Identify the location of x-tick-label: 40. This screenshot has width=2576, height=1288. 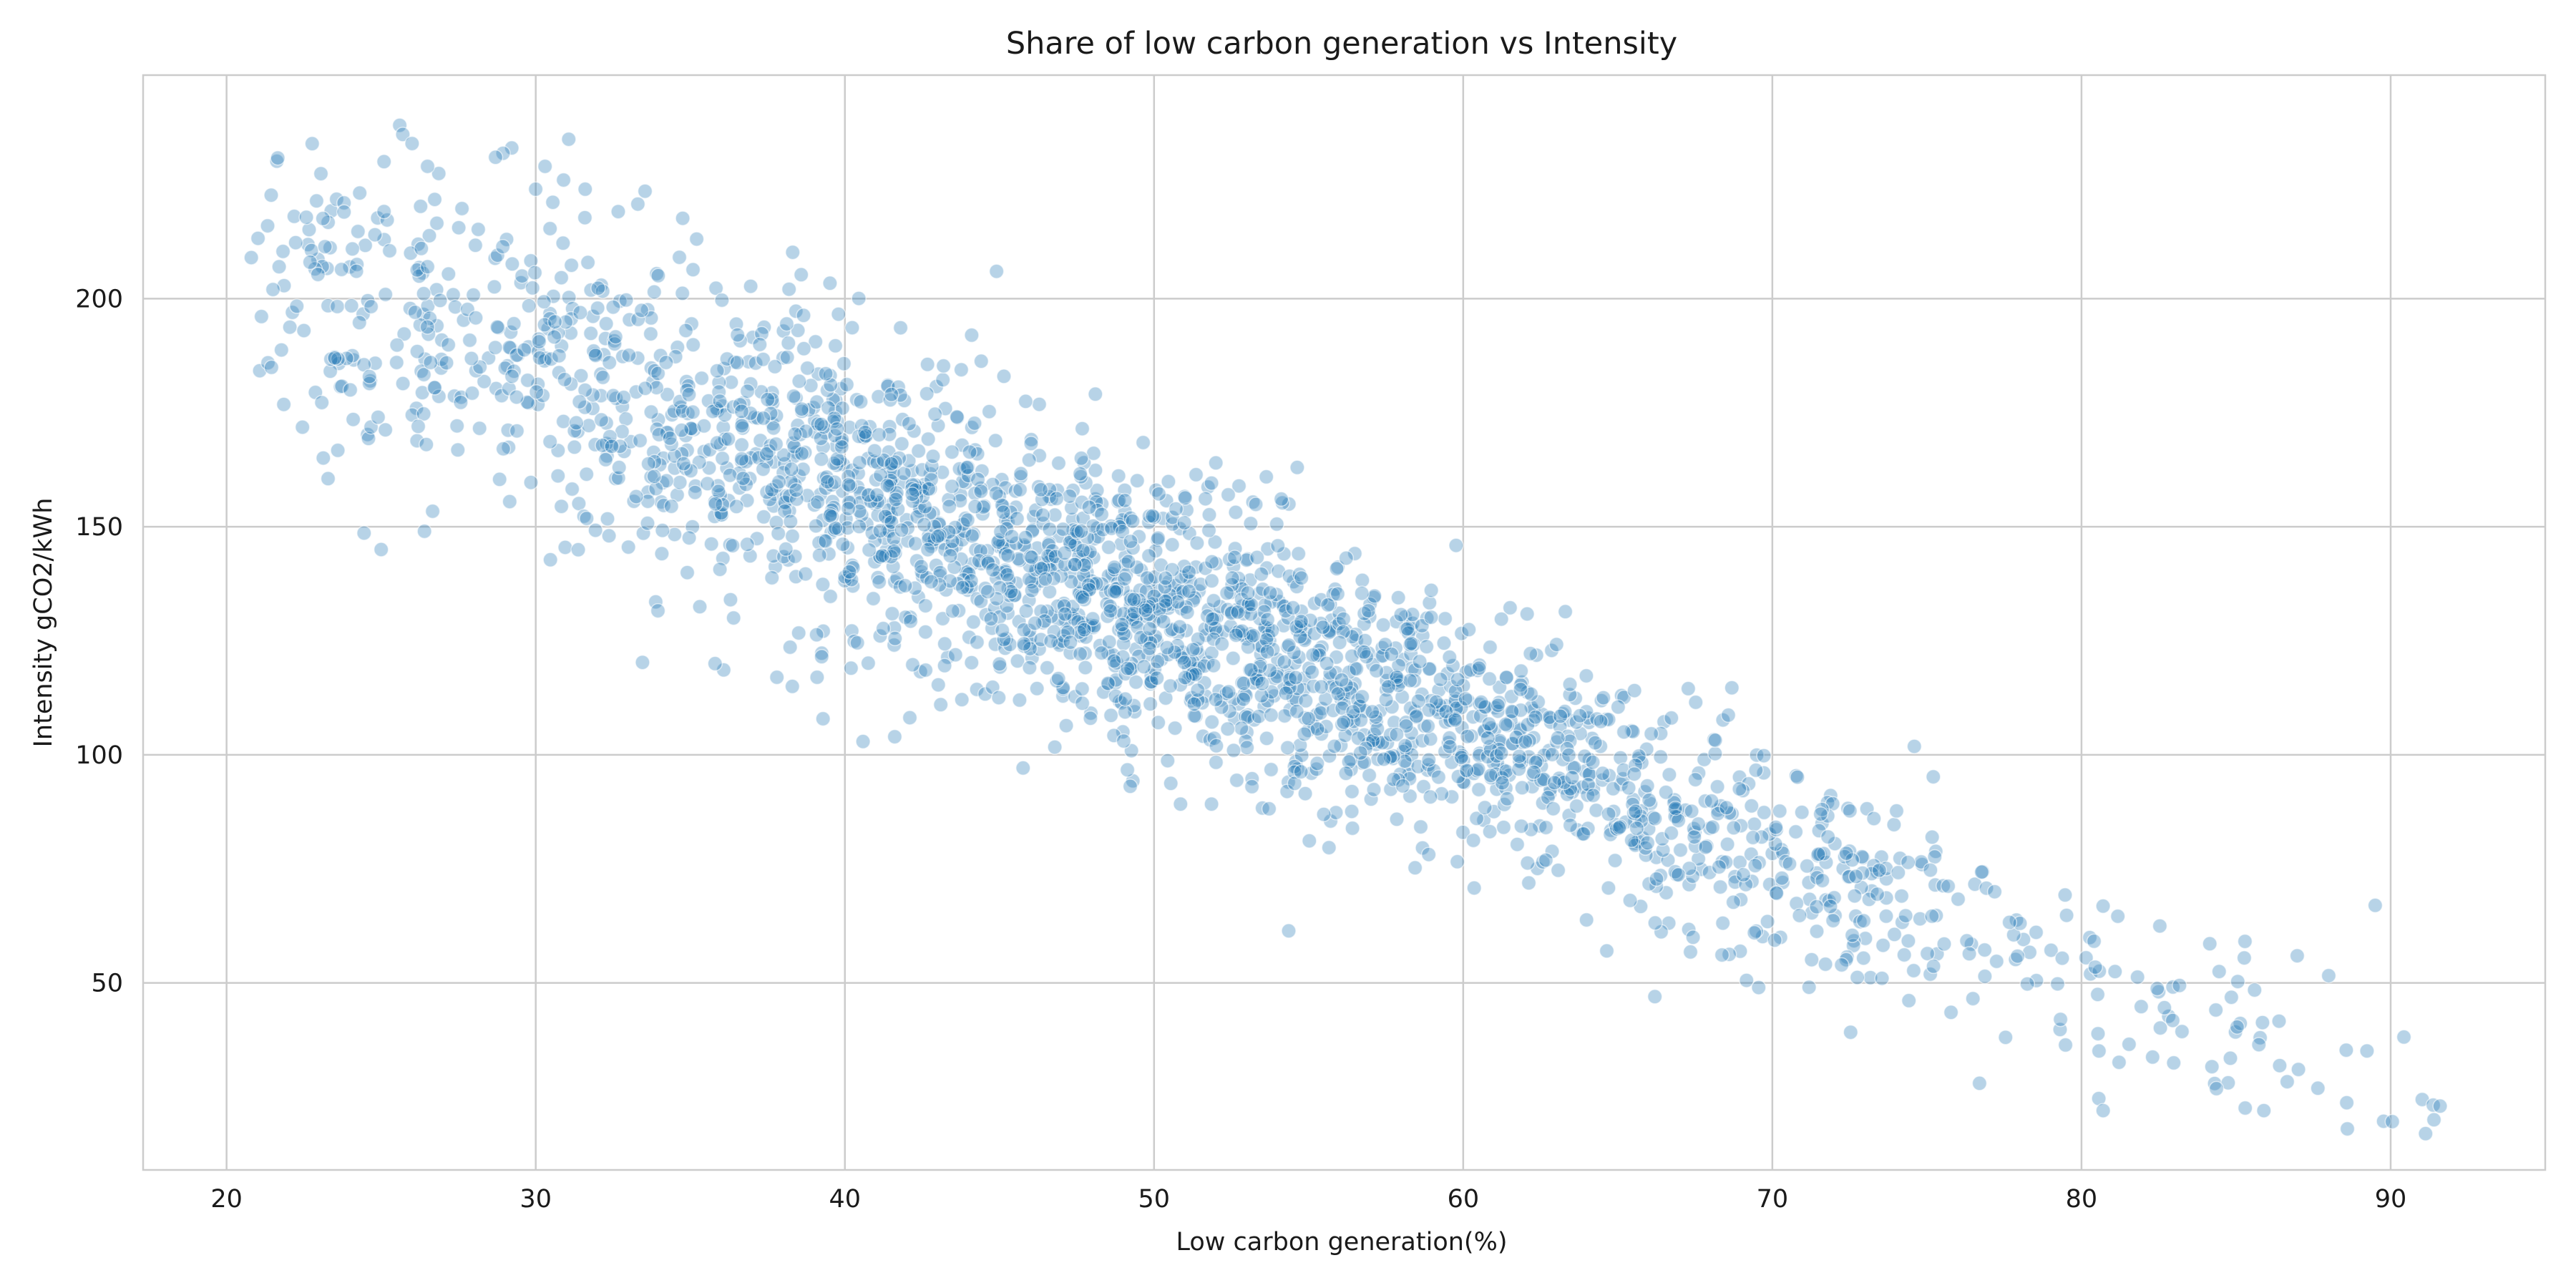
(845, 1199).